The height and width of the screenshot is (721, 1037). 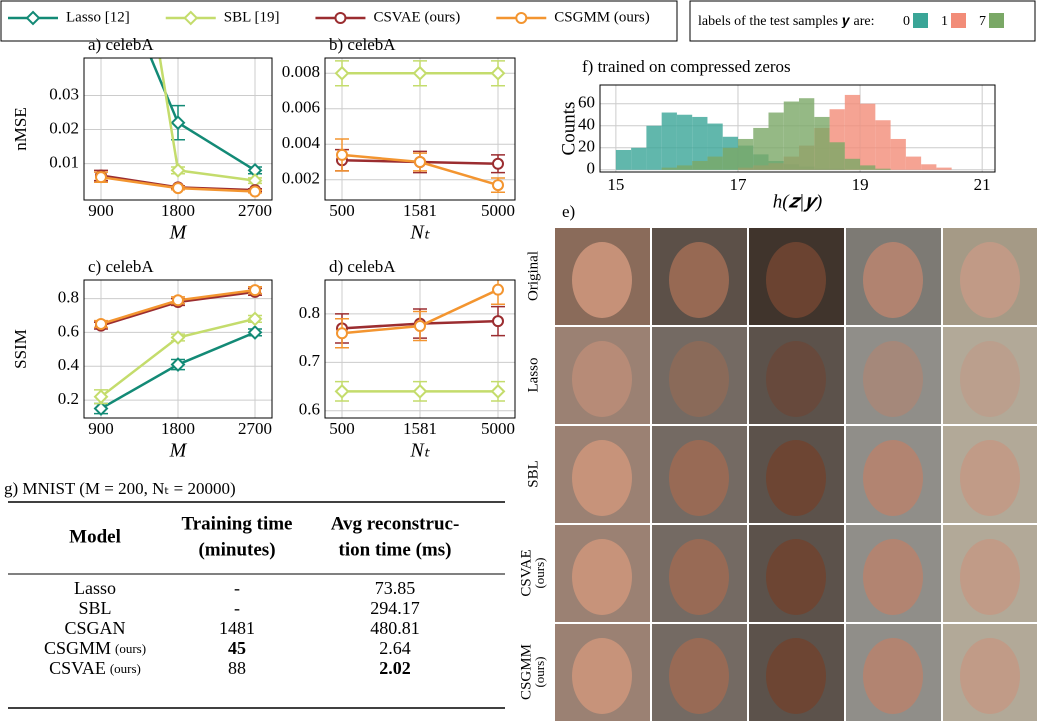 What do you see at coordinates (77, 648) in the screenshot?
I see `table-cell-part: CSGMM` at bounding box center [77, 648].